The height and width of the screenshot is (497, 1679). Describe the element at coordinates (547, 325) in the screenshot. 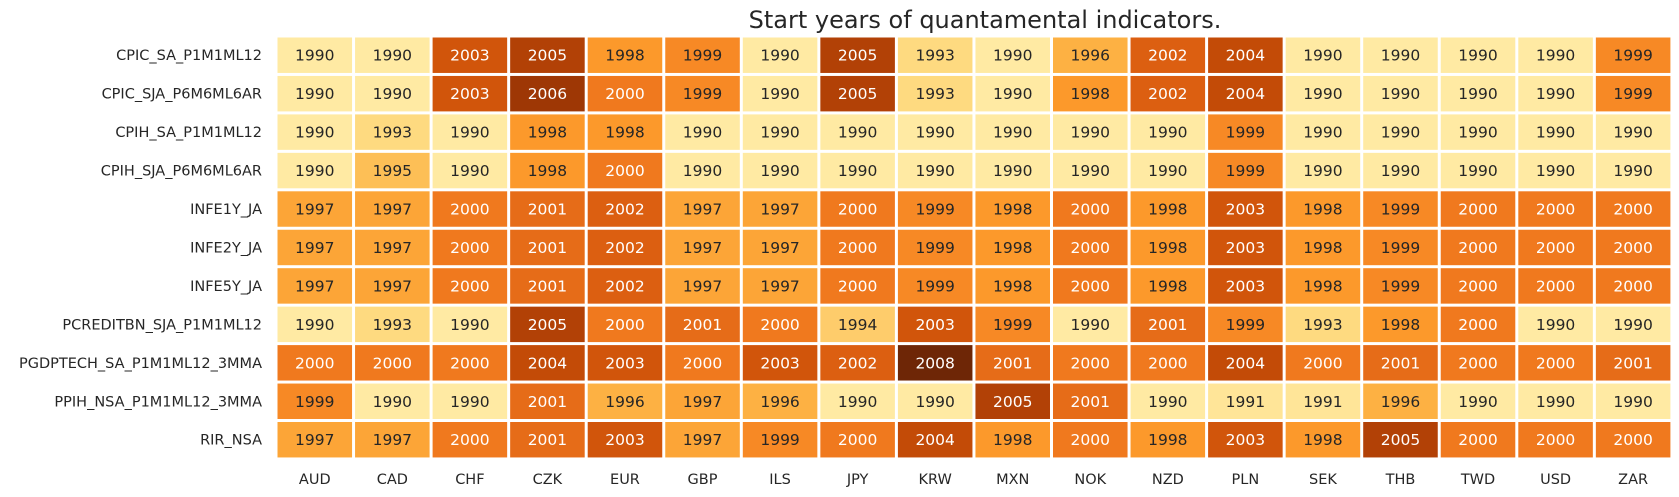

I see `cell-value-label: 2005` at that location.